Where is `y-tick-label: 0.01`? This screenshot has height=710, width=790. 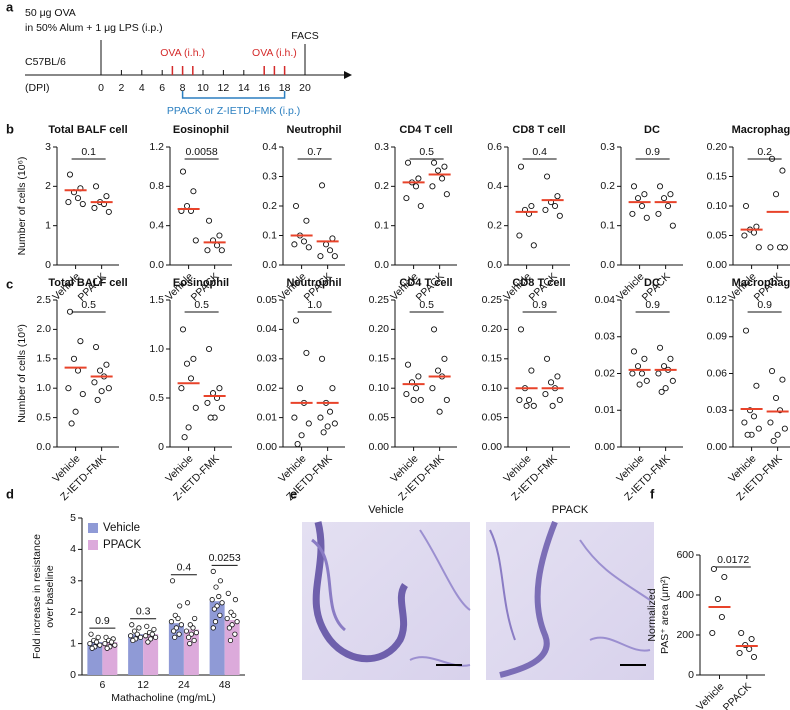 y-tick-label: 0.01 is located at coordinates (267, 417).